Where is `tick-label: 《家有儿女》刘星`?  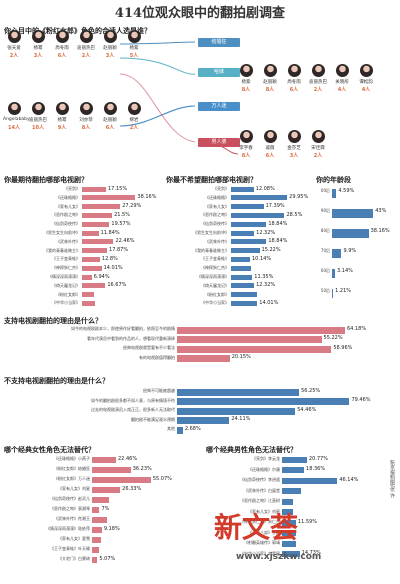
tick-label: 《家有儿女》刘星 is located at coordinates (74, 488).